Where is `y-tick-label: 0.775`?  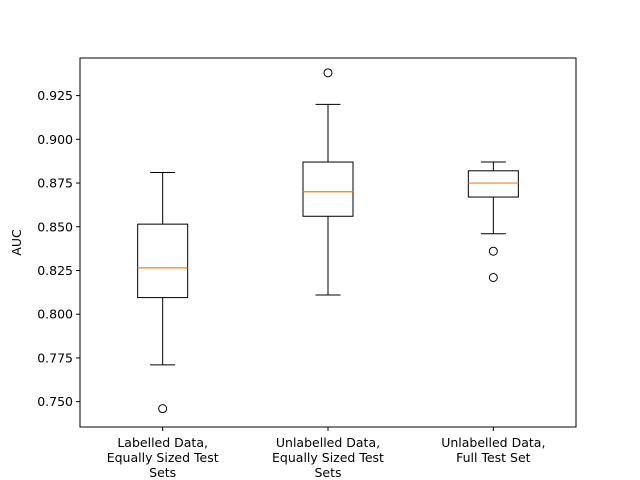
y-tick-label: 0.775 is located at coordinates (55, 357).